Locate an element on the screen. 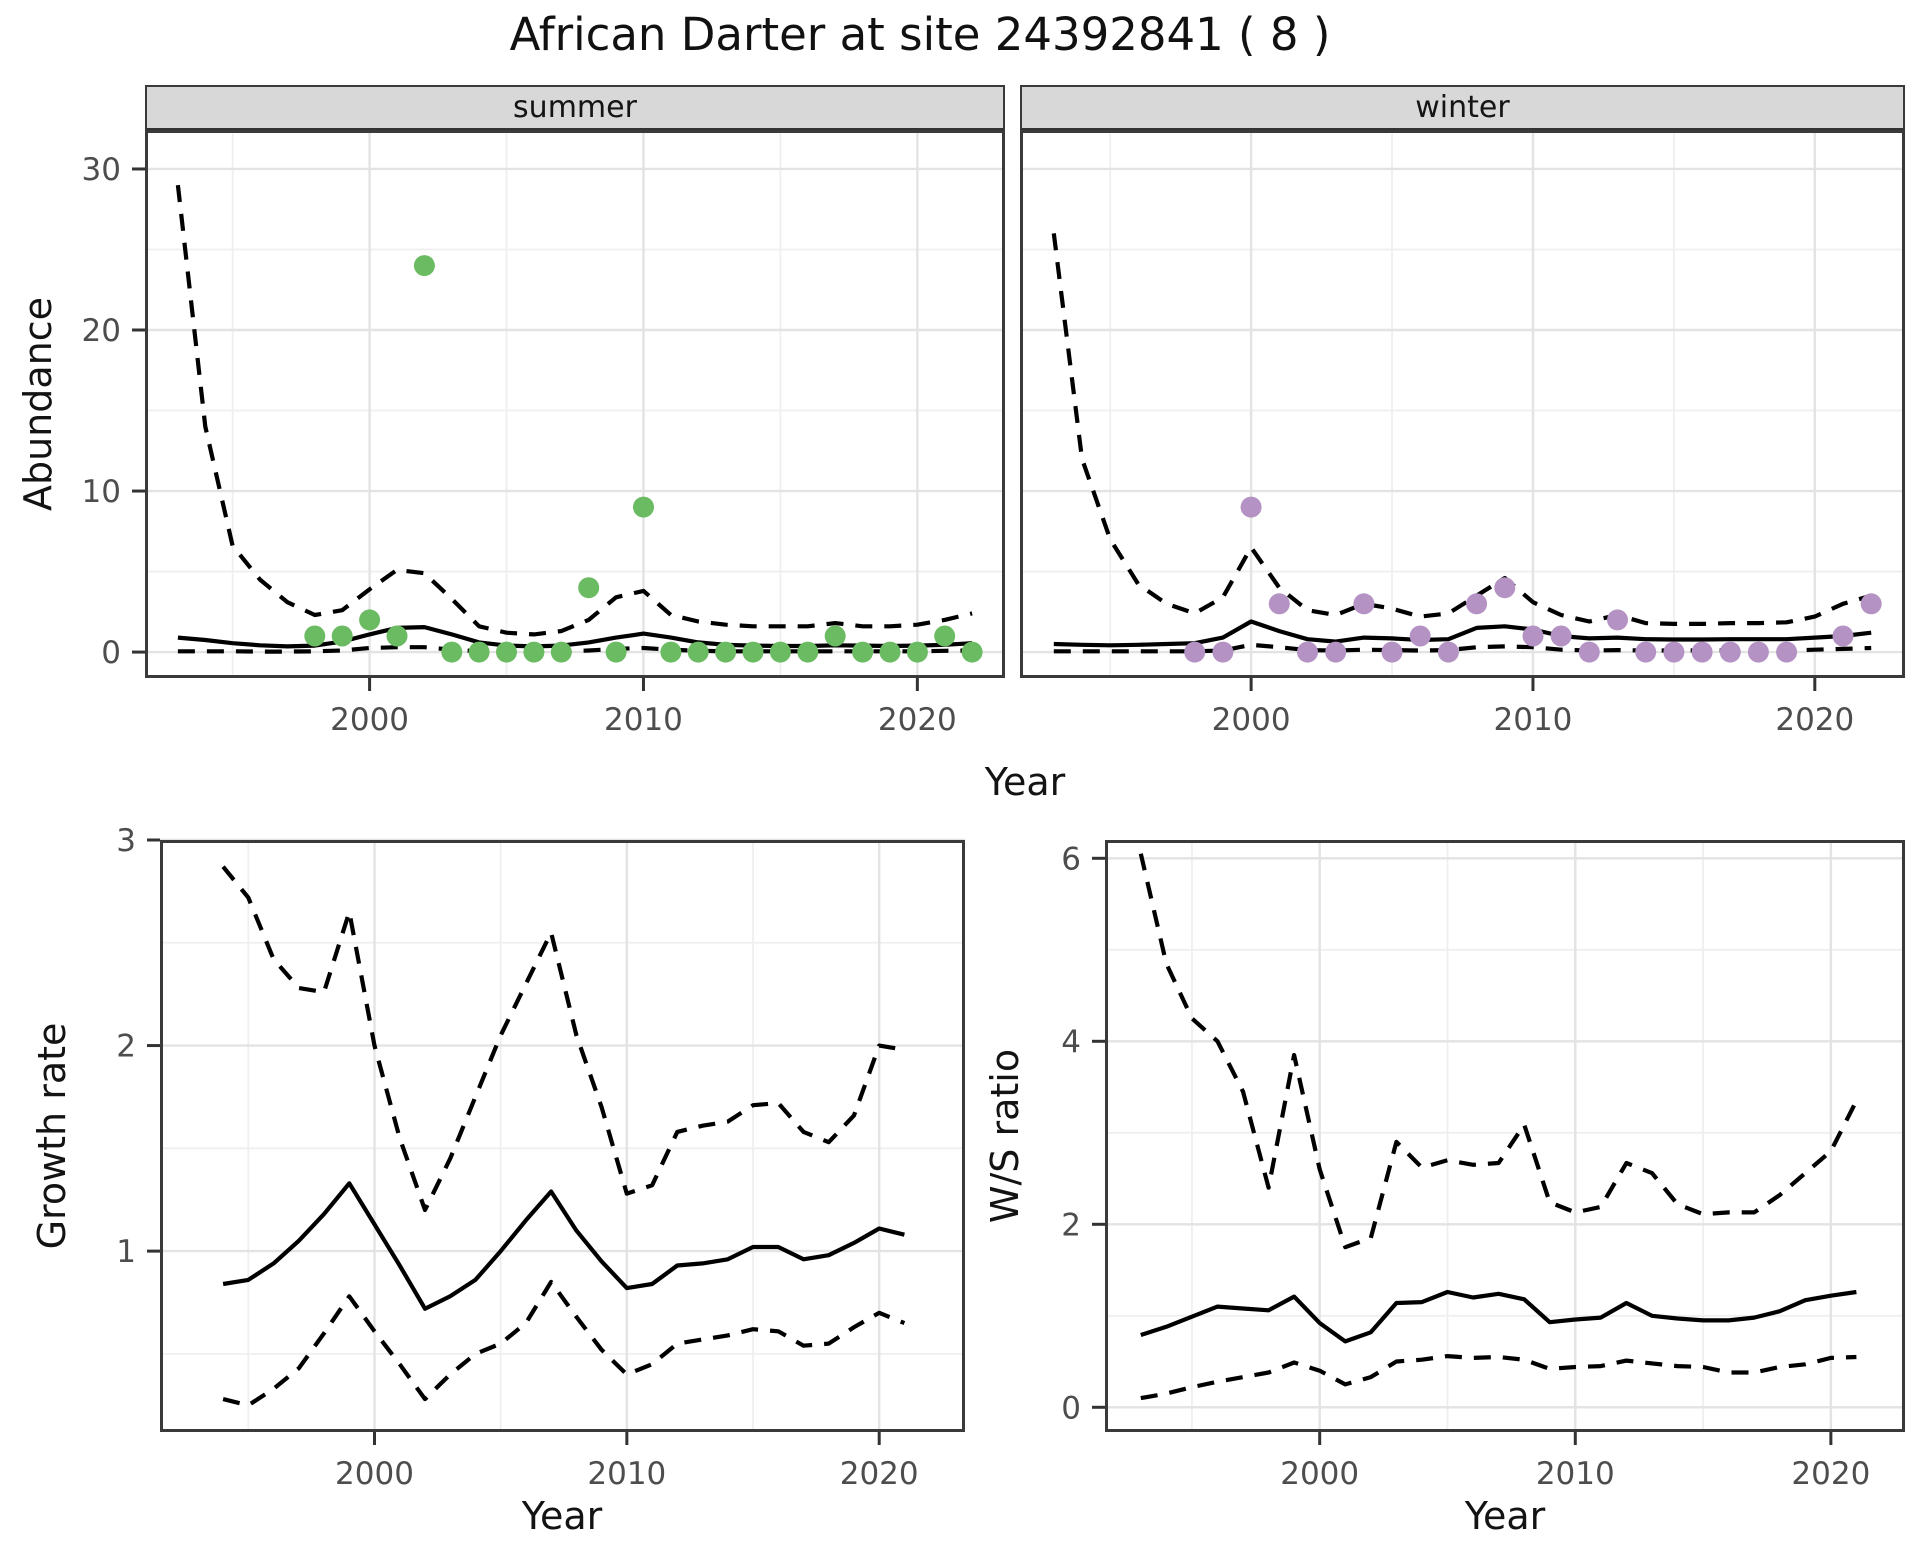  y-tick-label: 10 is located at coordinates (101, 492).